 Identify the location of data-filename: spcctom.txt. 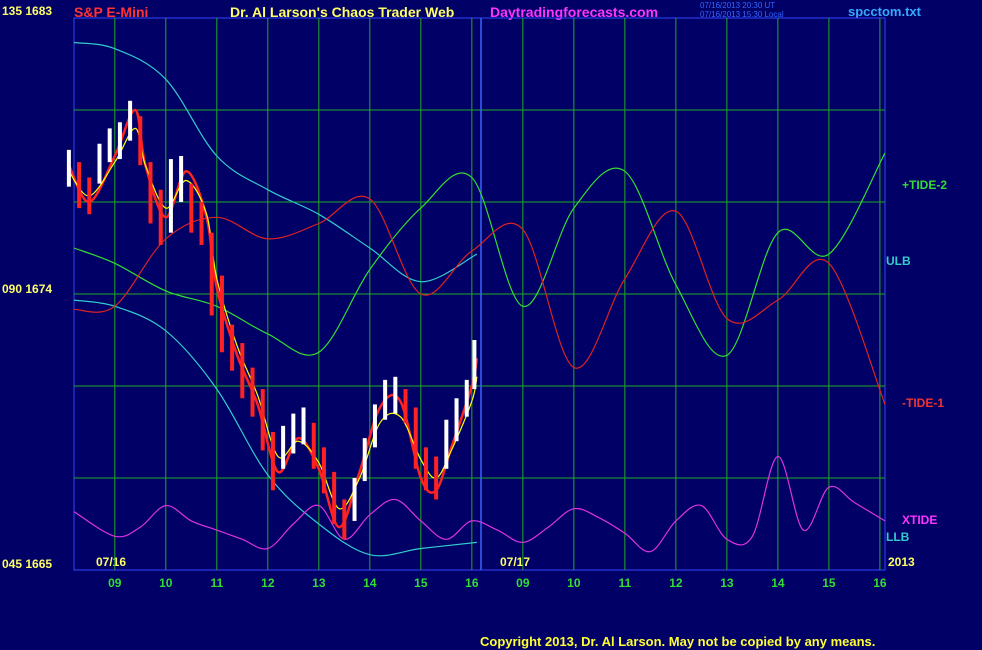
(884, 11).